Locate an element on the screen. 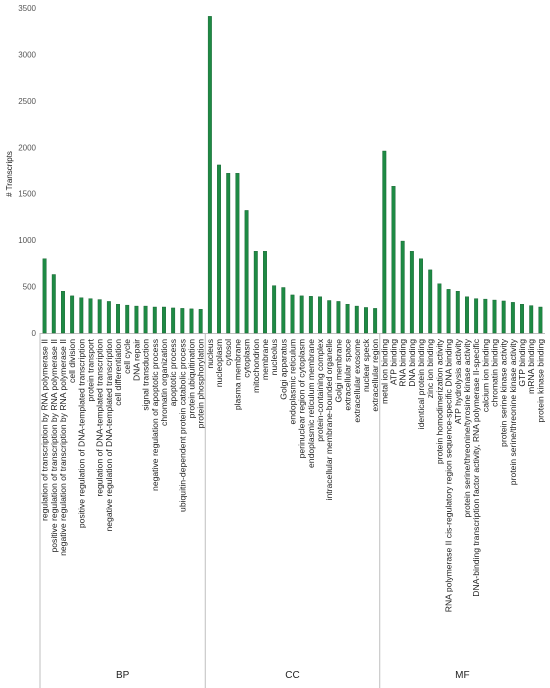 The height and width of the screenshot is (688, 550). category-label: nucleus is located at coordinates (210, 354).